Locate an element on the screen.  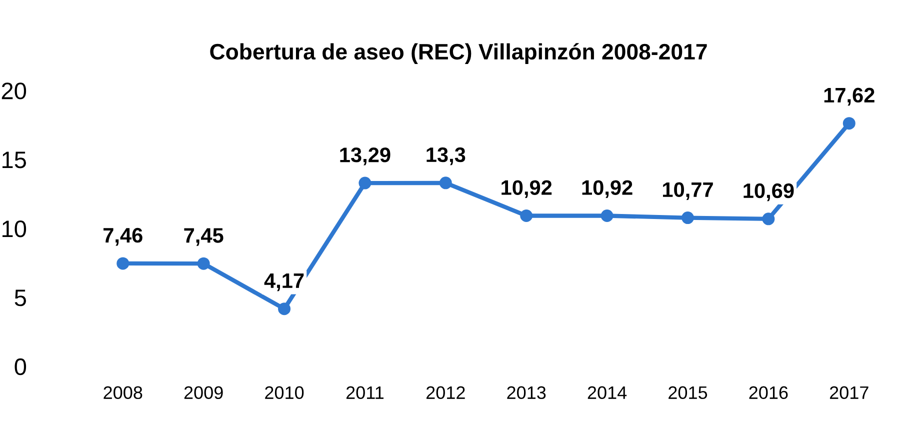
x-tick-label: 2008 is located at coordinates (123, 393).